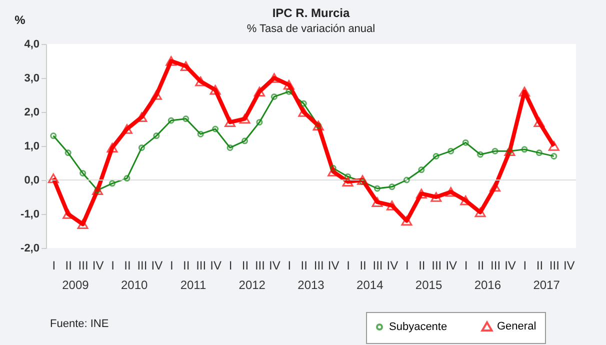 This screenshot has height=345, width=606. What do you see at coordinates (546, 285) in the screenshot?
I see `text: 2017` at bounding box center [546, 285].